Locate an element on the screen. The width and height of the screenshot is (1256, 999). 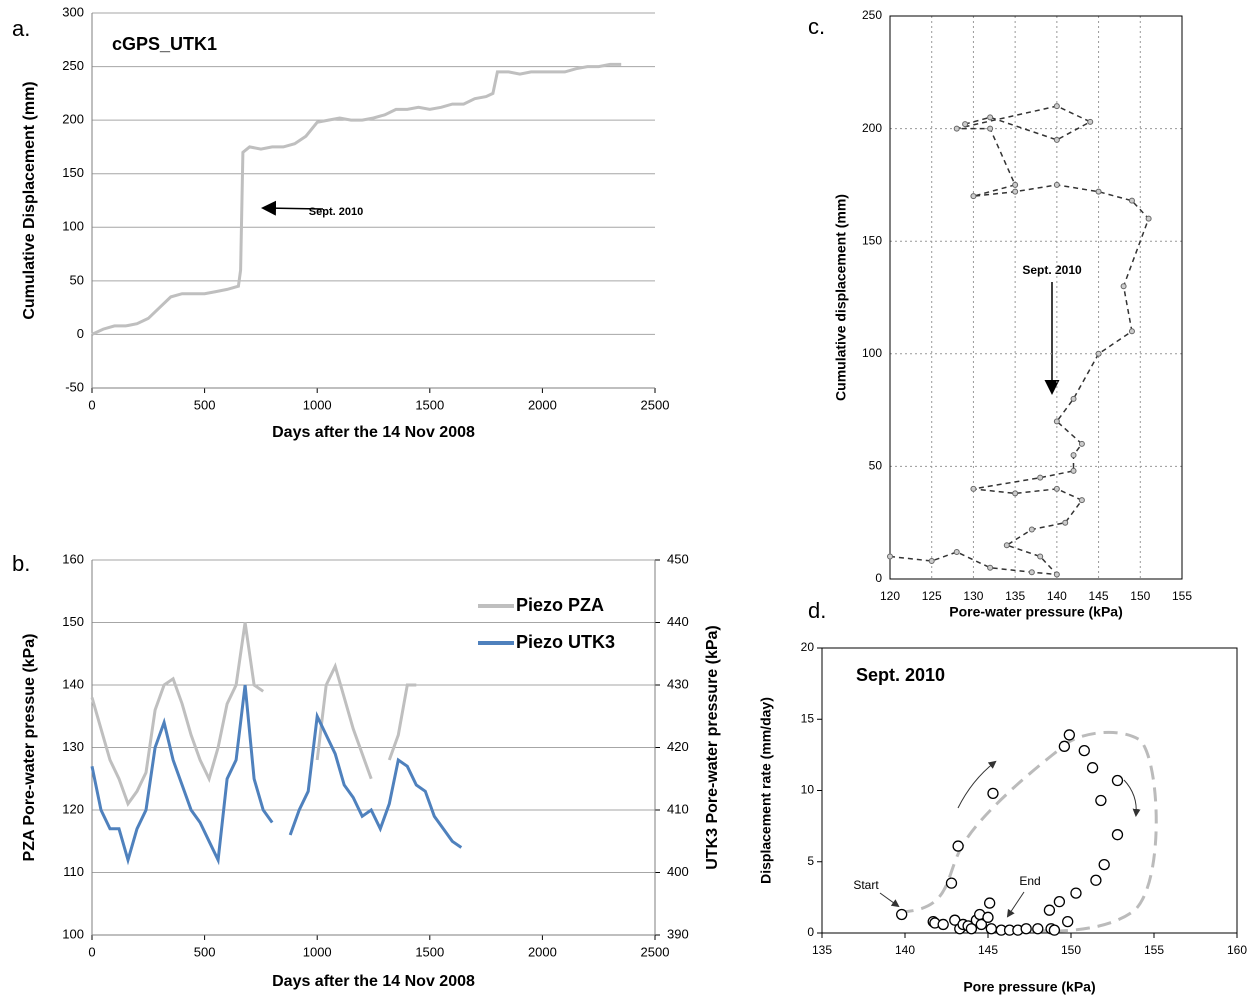
chart-title: Sept. 2010 is located at coordinates (900, 675).